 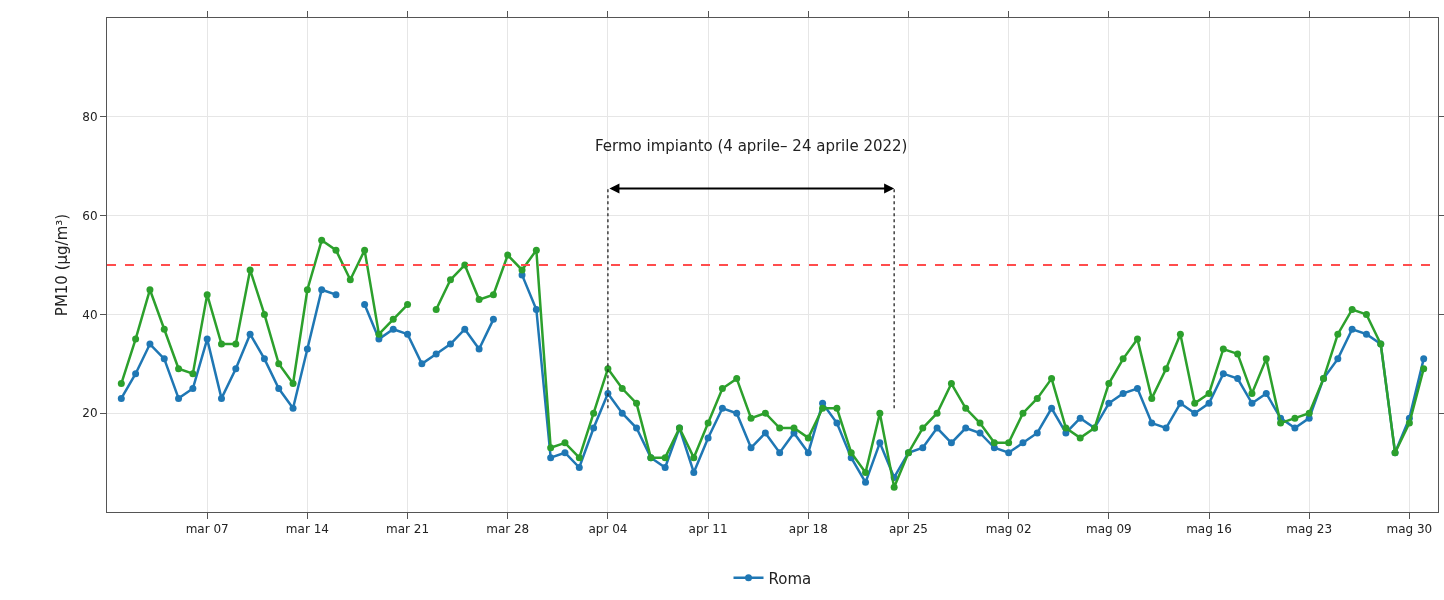 What do you see at coordinates (62, 265) in the screenshot?
I see `y-axis-title: PM10 (µg/m³)` at bounding box center [62, 265].